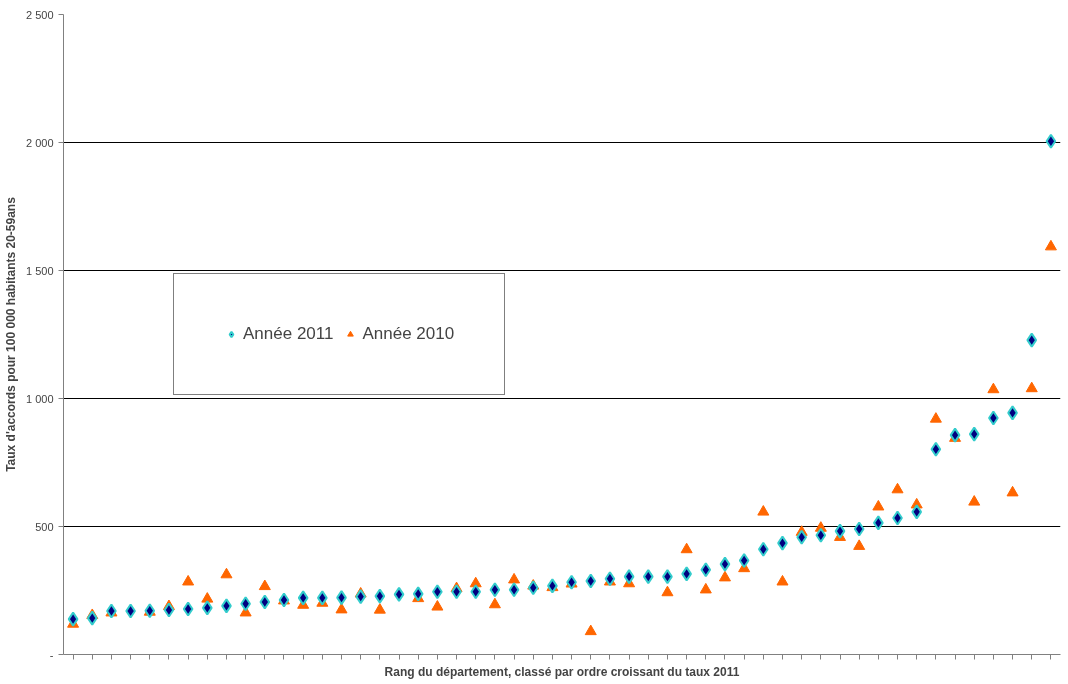 The image size is (1068, 684). What do you see at coordinates (408, 334) in the screenshot?
I see `legend-label: Année 2010` at bounding box center [408, 334].